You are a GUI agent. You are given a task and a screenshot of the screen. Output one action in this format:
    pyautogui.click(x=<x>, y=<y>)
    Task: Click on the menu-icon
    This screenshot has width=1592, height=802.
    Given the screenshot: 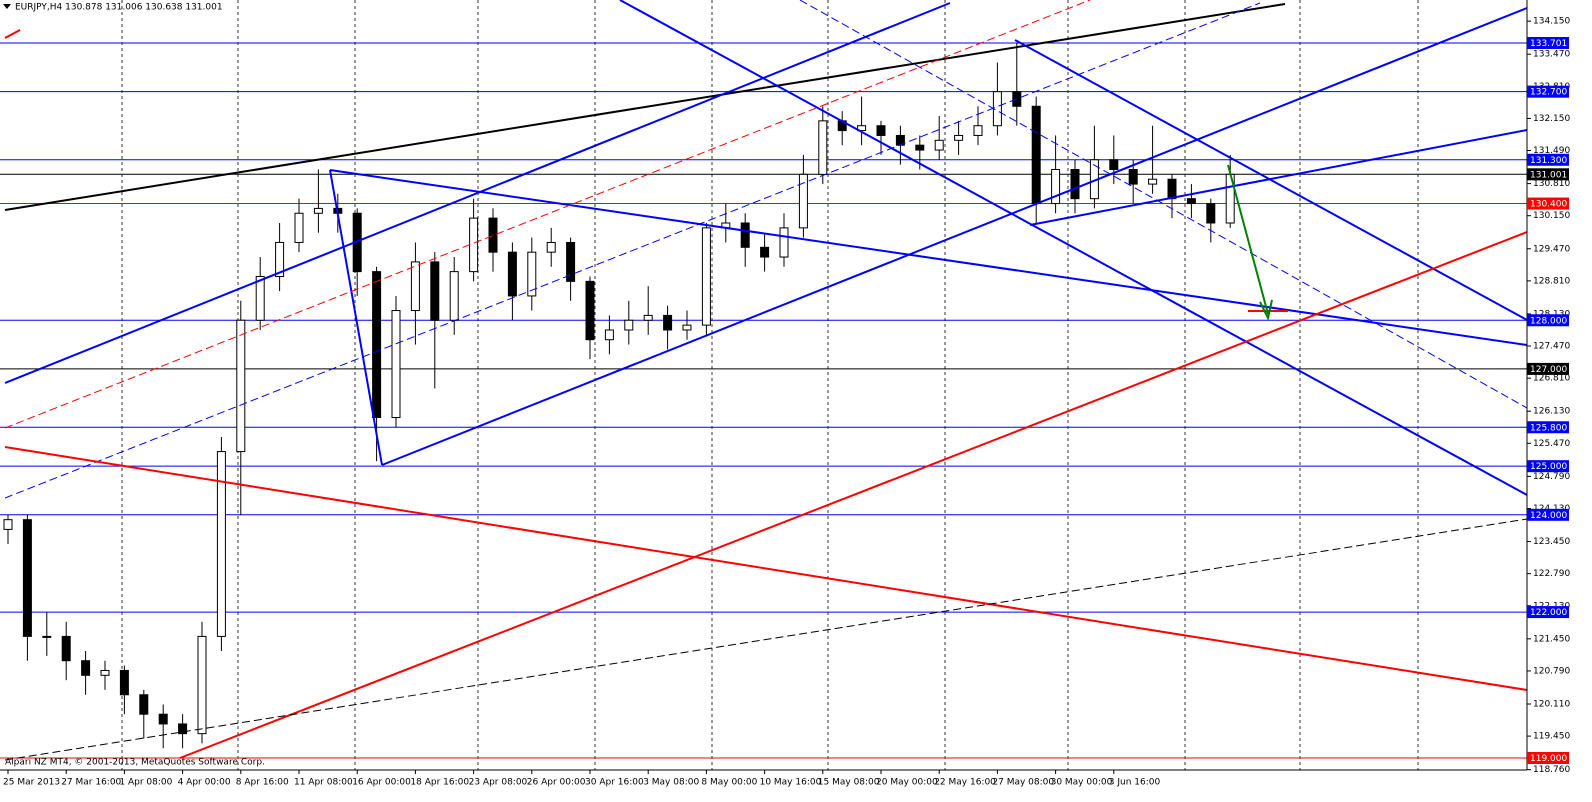 What is the action you would take?
    pyautogui.click(x=7, y=6)
    